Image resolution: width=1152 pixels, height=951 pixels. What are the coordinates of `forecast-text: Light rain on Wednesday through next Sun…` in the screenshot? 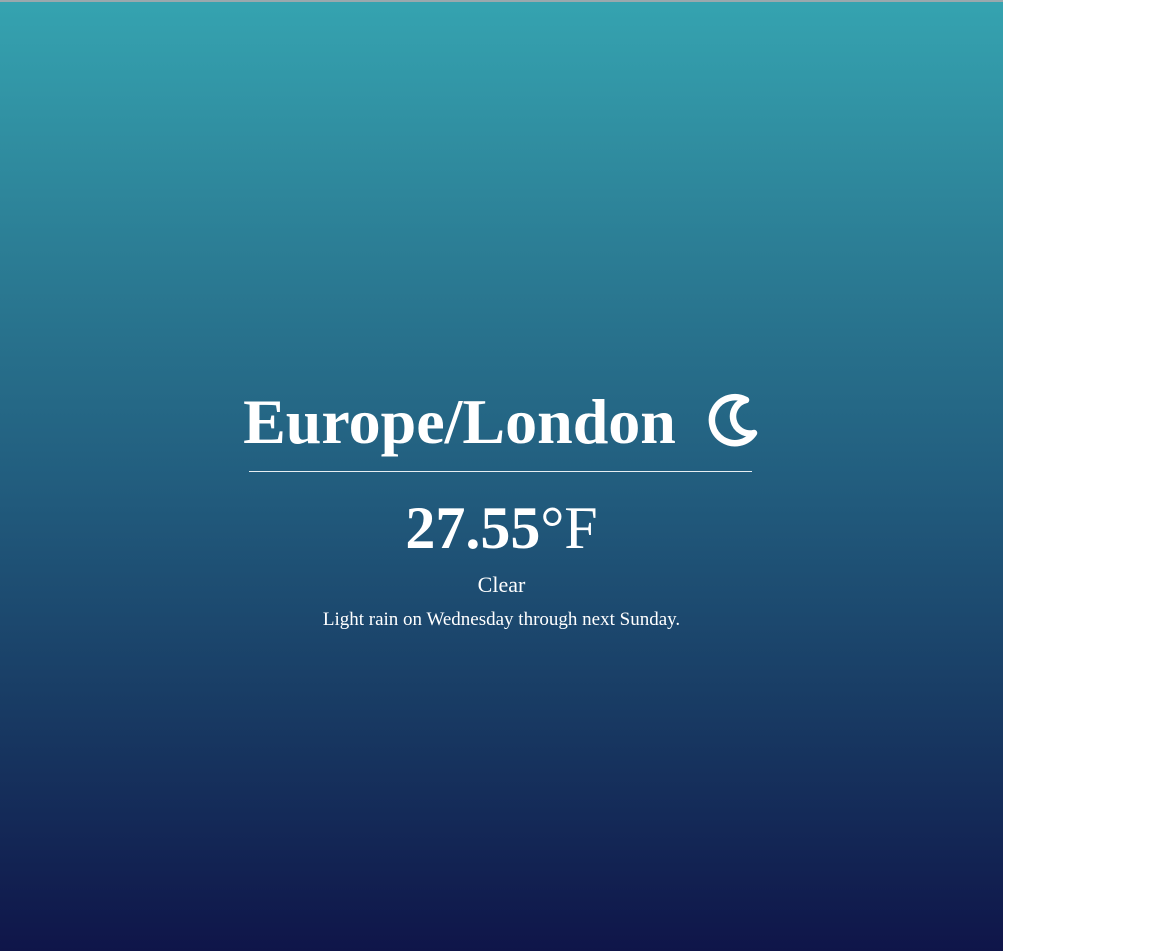 It's located at (501, 619).